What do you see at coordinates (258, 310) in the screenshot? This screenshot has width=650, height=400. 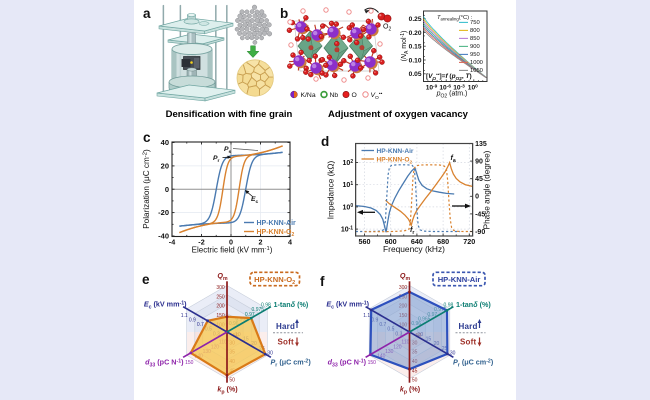 I see `svg-text: 0.975` at bounding box center [258, 310].